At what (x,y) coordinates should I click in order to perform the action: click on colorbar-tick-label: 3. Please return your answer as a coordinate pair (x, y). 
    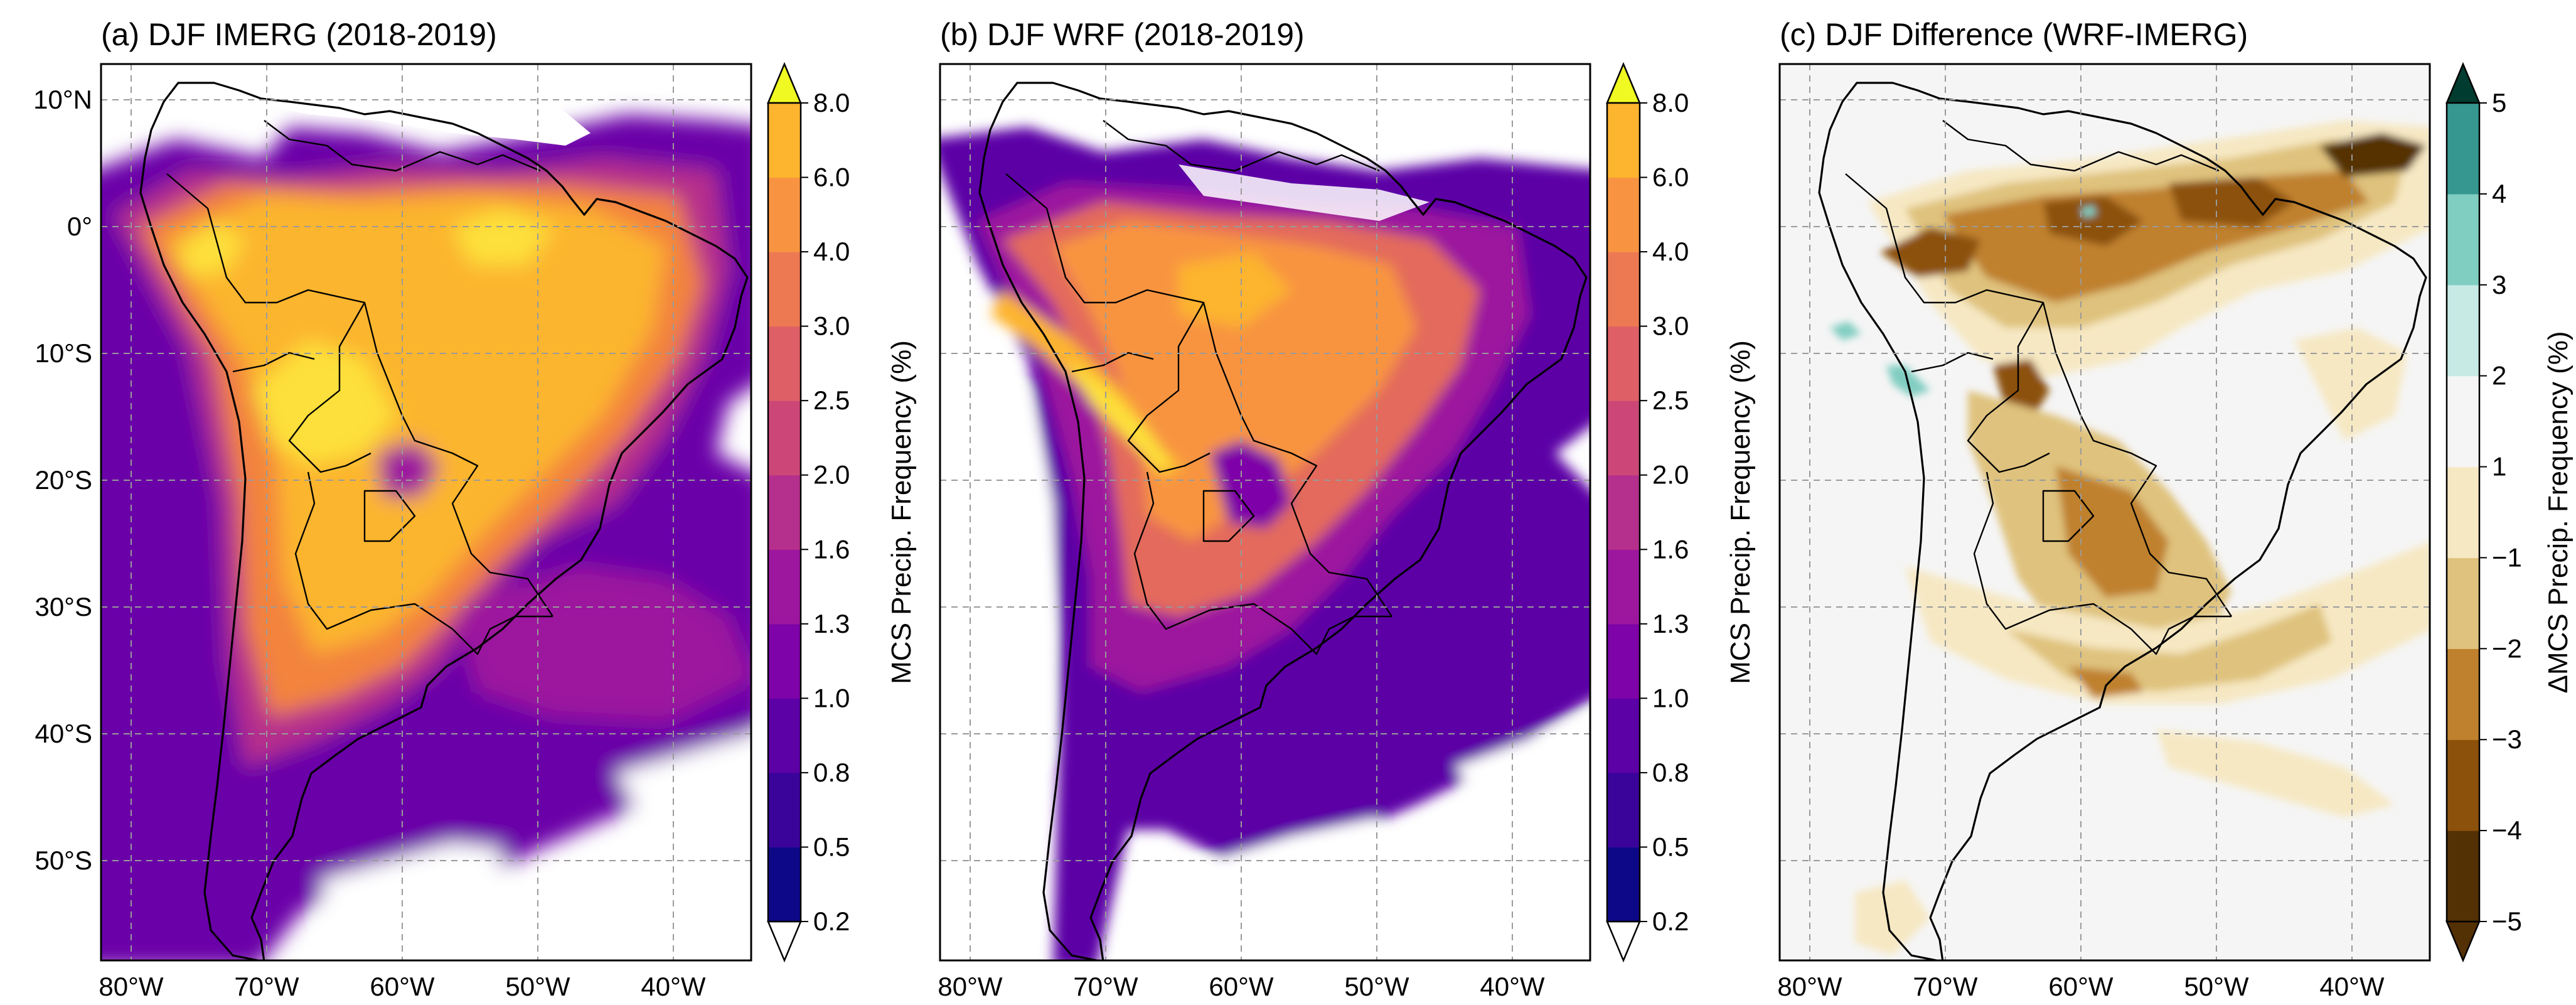
    Looking at the image, I should click on (2499, 284).